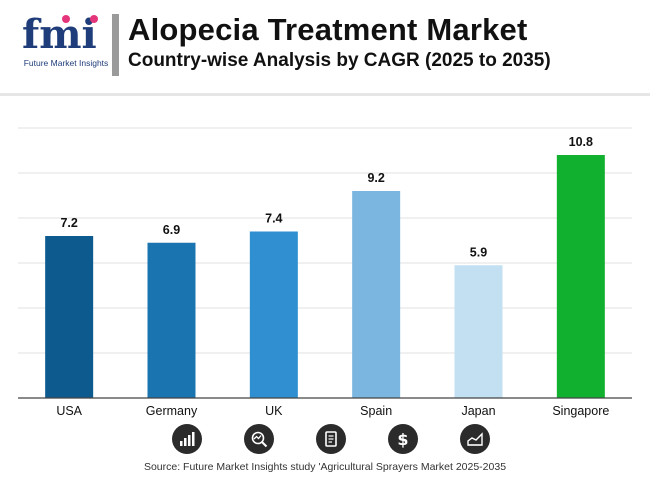 This screenshot has width=650, height=480. Describe the element at coordinates (325, 94) in the screenshot. I see `header-divider` at that location.